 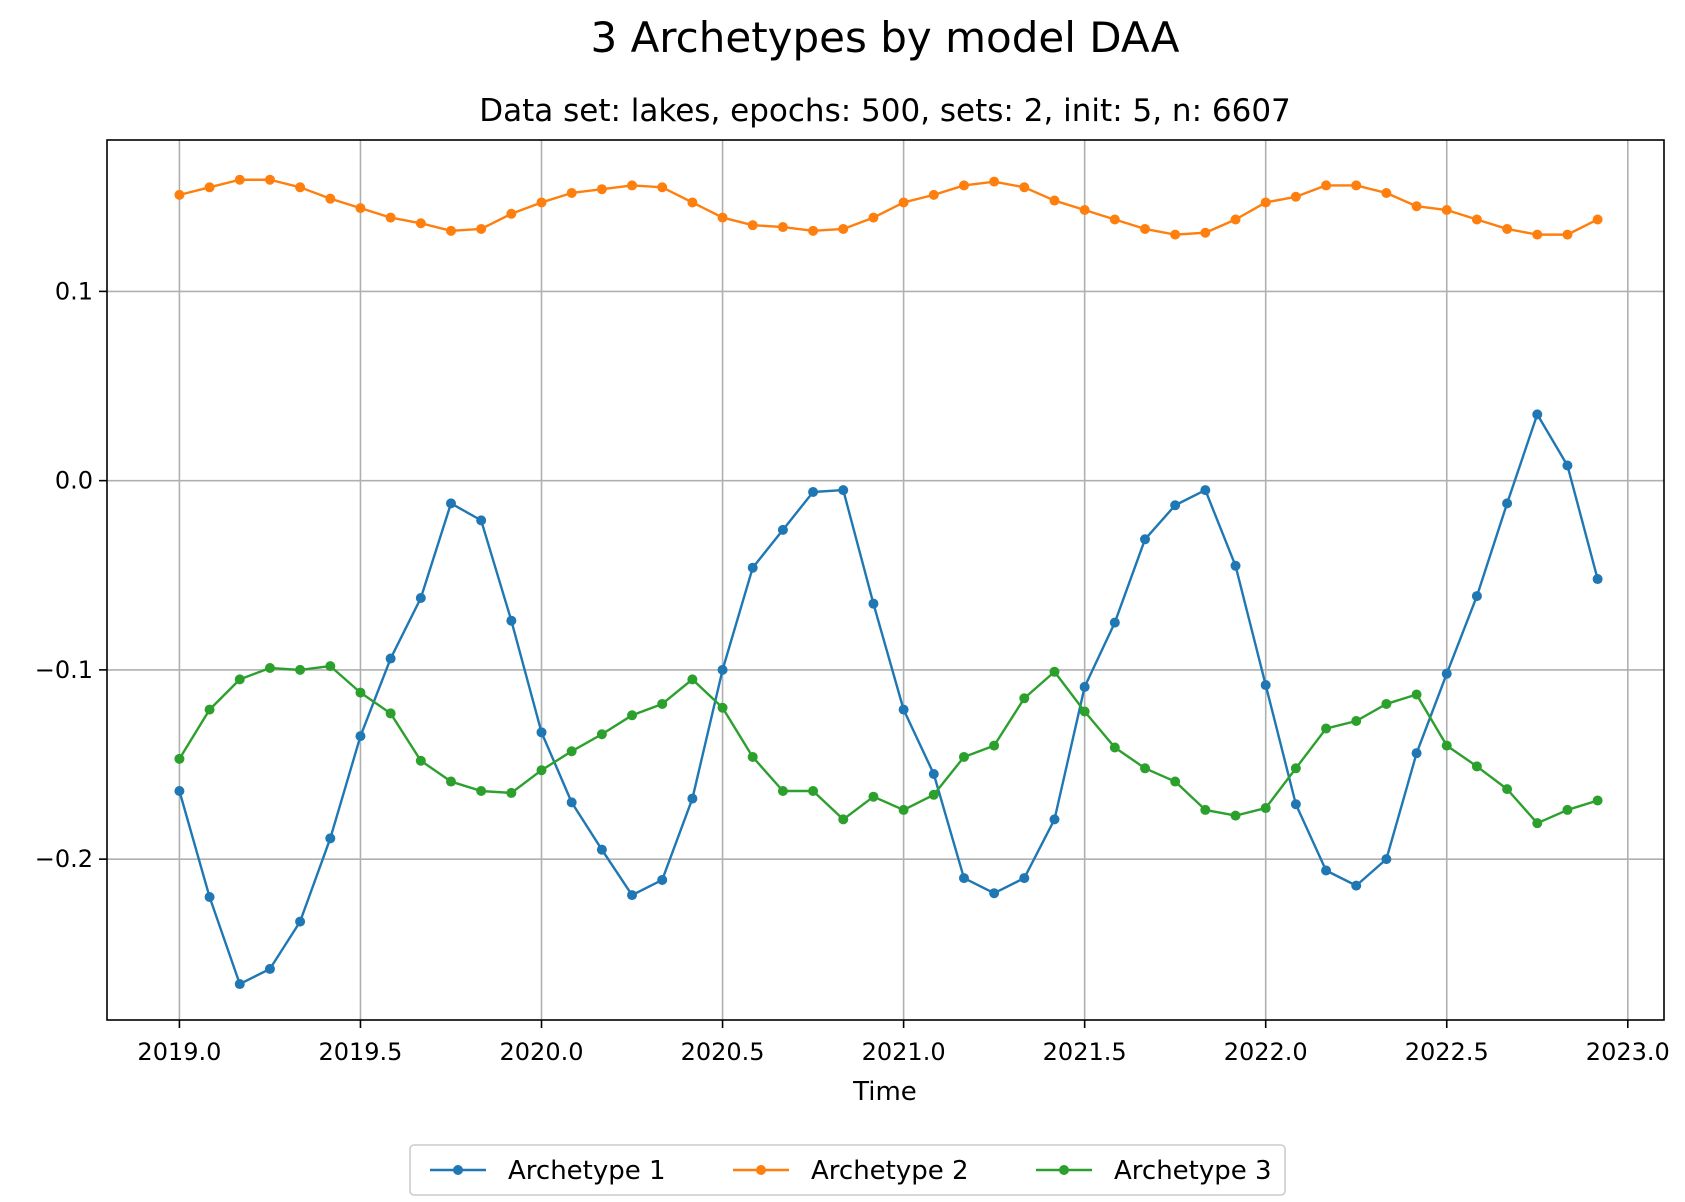 What do you see at coordinates (64, 670) in the screenshot?
I see `y-tick-label: −0.1` at bounding box center [64, 670].